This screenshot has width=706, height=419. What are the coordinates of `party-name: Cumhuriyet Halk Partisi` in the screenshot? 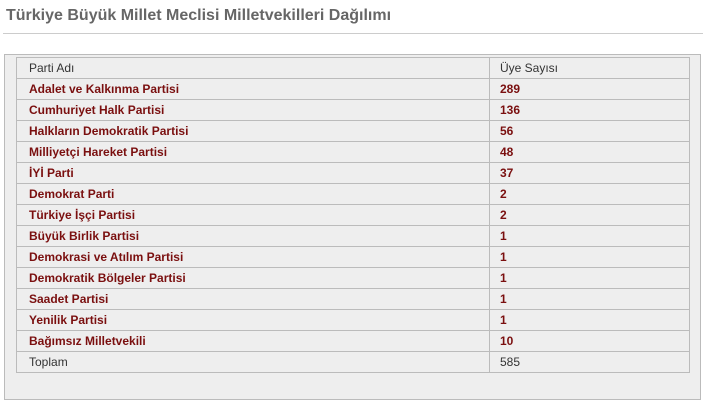 It's located at (253, 110).